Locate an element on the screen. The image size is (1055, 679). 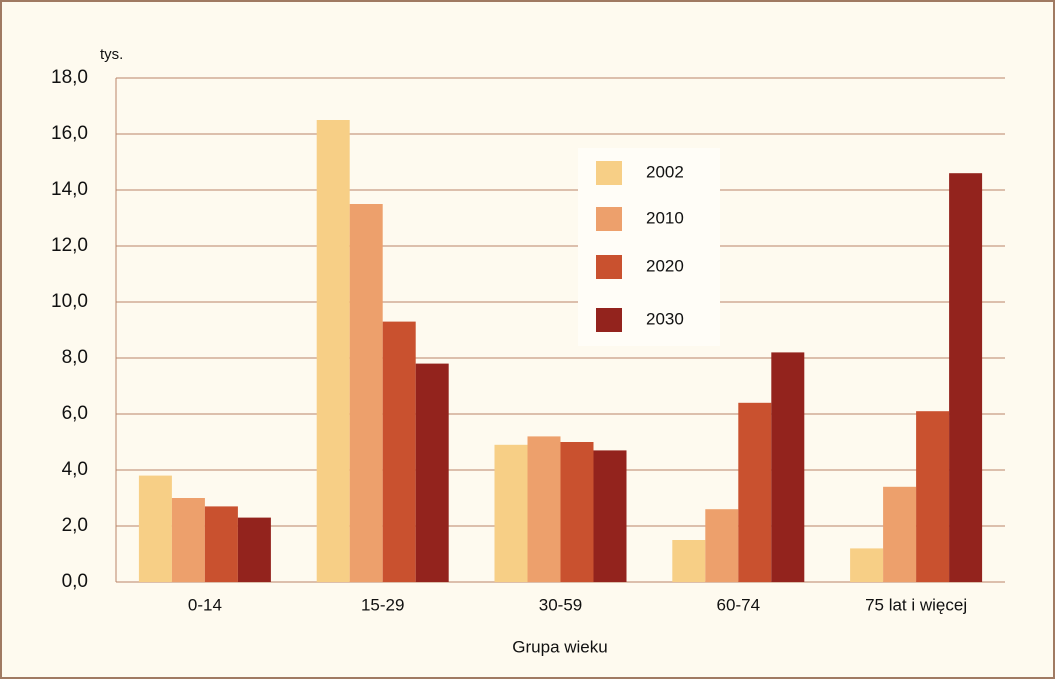
legend-label: 2010 is located at coordinates (665, 217).